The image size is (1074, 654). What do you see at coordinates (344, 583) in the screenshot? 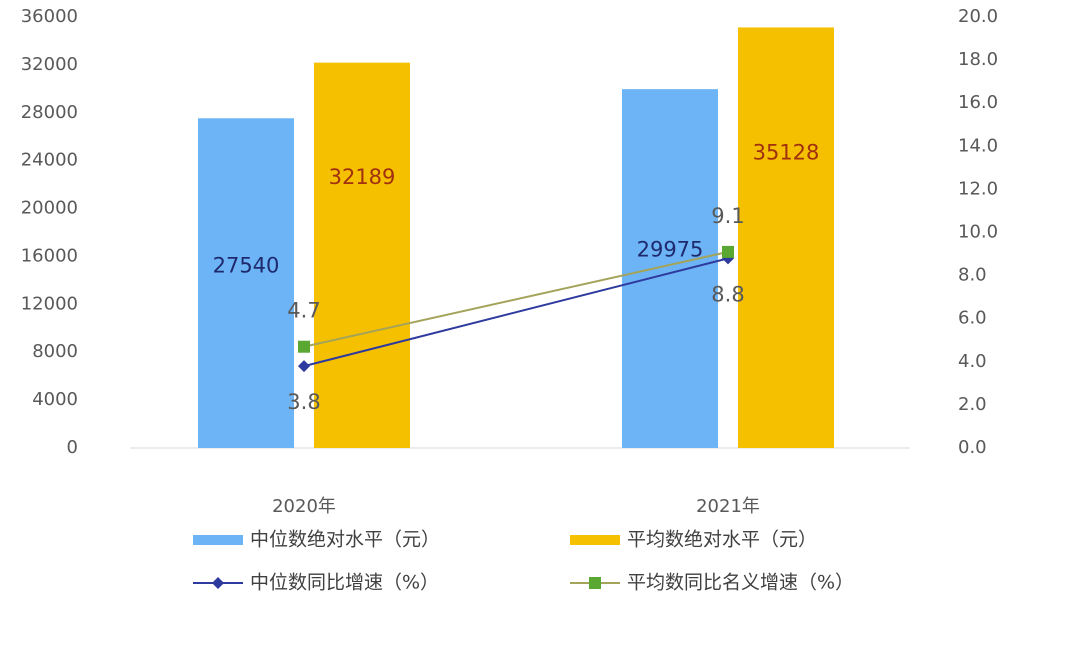
I see `legend-label: 中位数同比增速（%）` at bounding box center [344, 583].